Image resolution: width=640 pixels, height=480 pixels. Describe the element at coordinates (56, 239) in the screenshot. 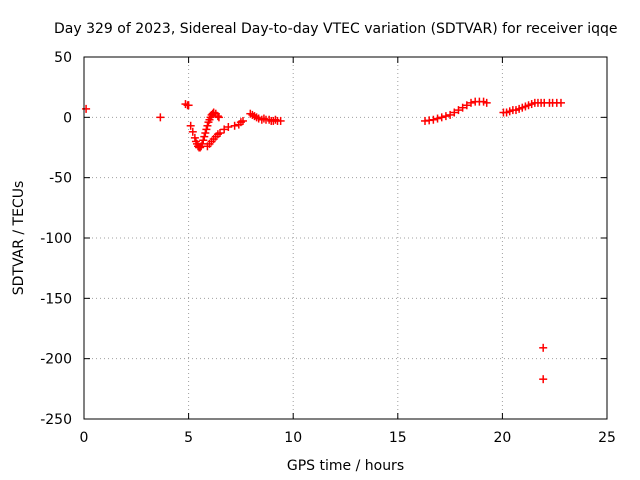

I see `y-tick-label: -100` at that location.